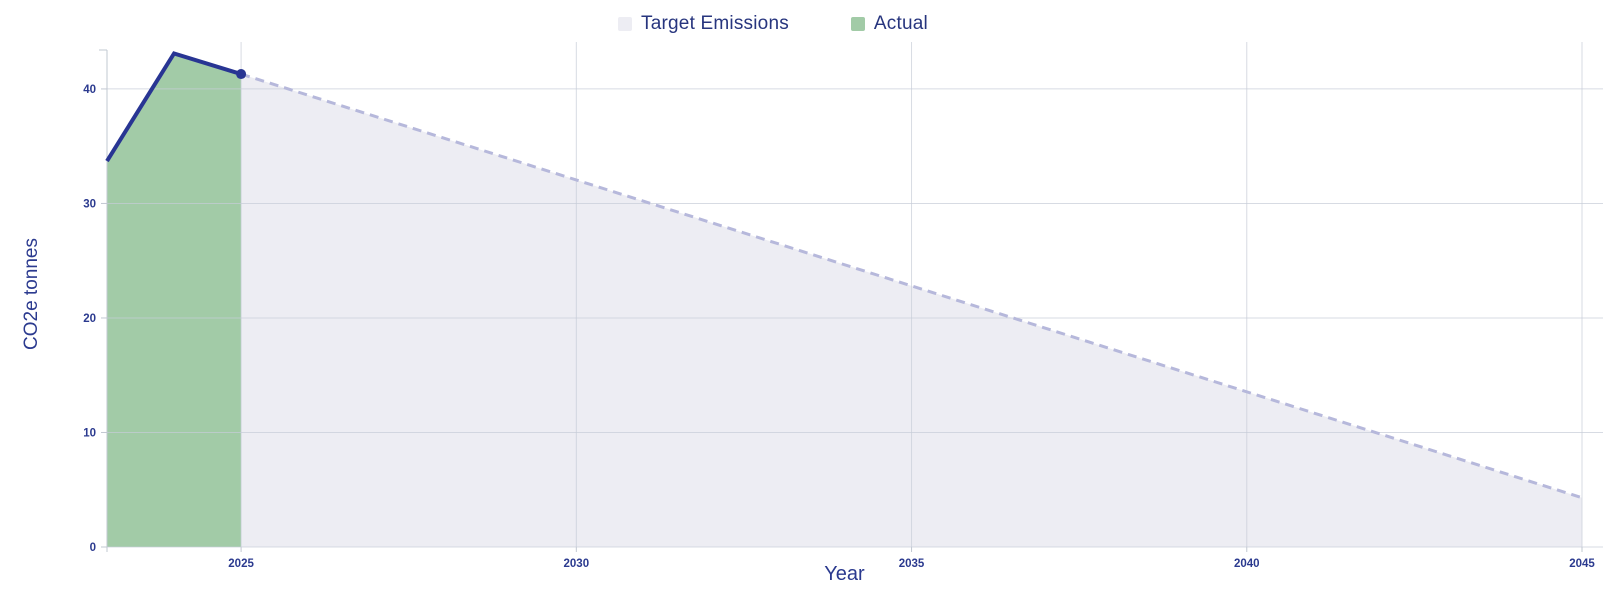  What do you see at coordinates (844, 574) in the screenshot?
I see `x-axis-title: Year` at bounding box center [844, 574].